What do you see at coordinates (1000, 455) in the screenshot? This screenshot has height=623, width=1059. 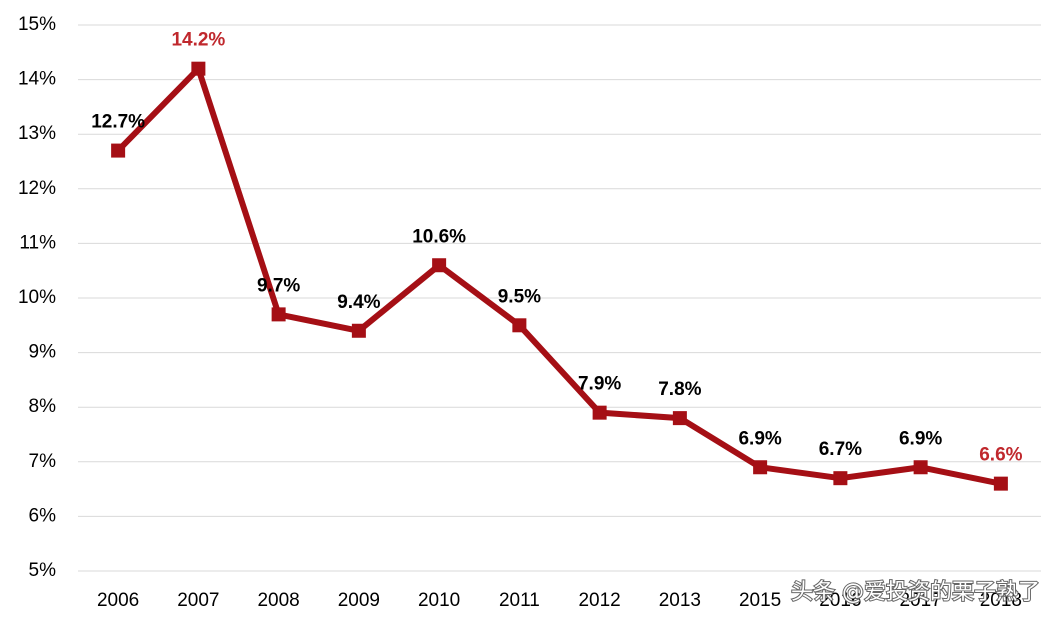 I see `data-label: 6.6%` at bounding box center [1000, 455].